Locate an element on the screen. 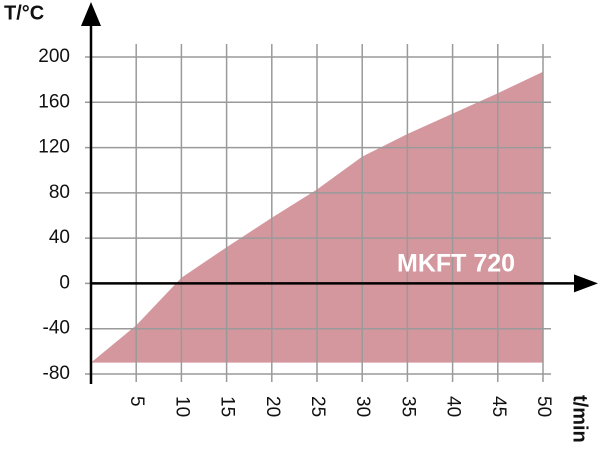 This screenshot has height=464, width=600. annotation: MKFT 720 is located at coordinates (456, 264).